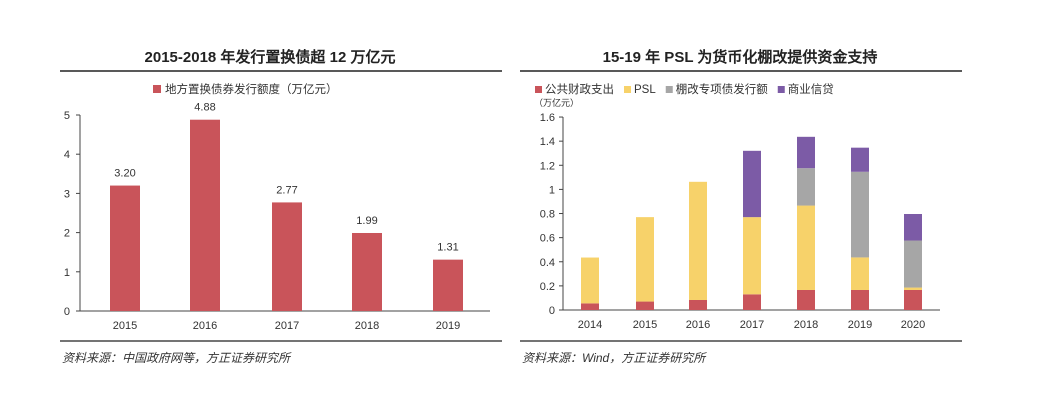 This screenshot has height=405, width=1044. Describe the element at coordinates (547, 287) in the screenshot. I see `y-tick-label: 0.2` at that location.